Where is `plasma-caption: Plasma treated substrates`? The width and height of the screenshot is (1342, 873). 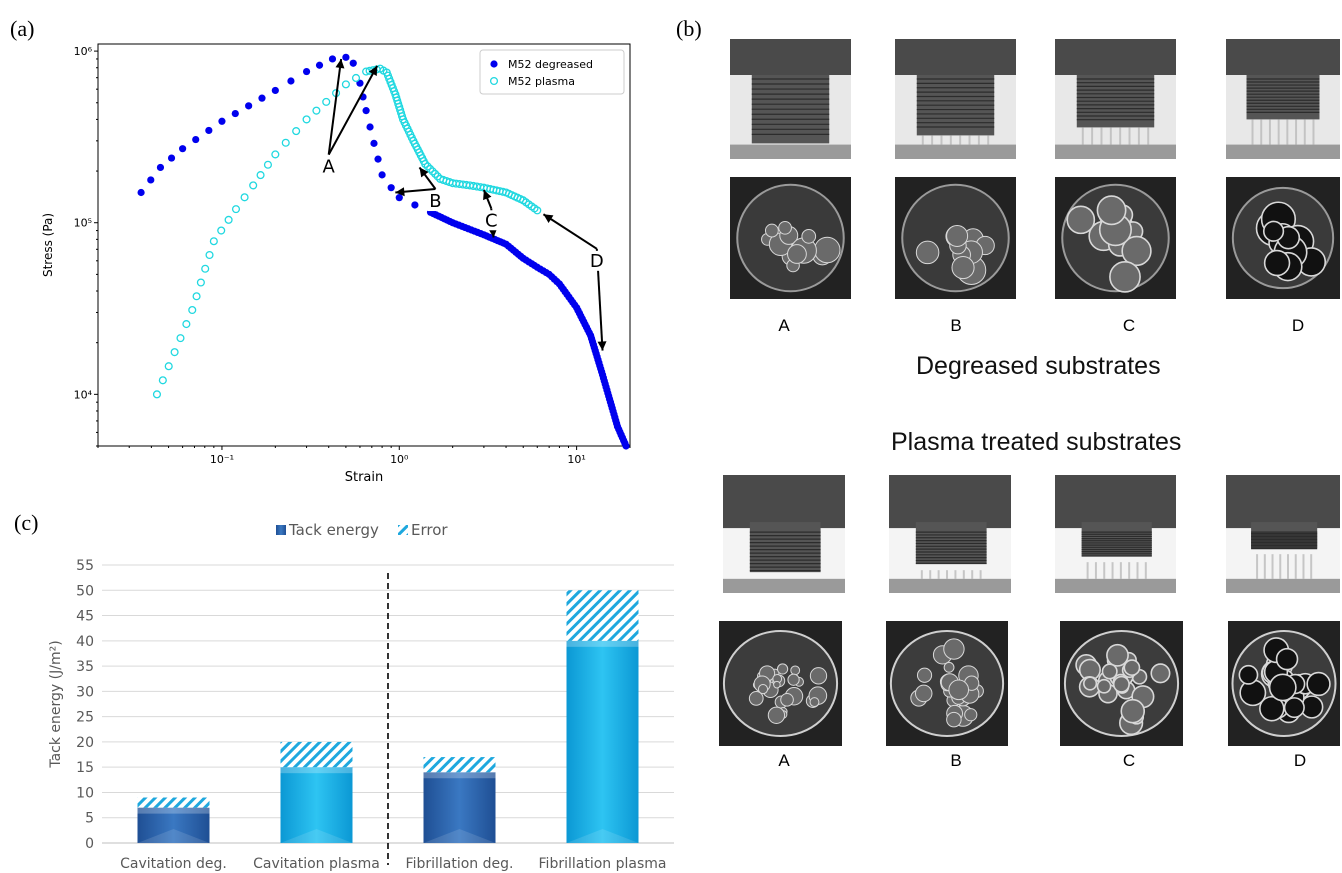
plasma-caption: Plasma treated substrates is located at coordinates (1036, 442).